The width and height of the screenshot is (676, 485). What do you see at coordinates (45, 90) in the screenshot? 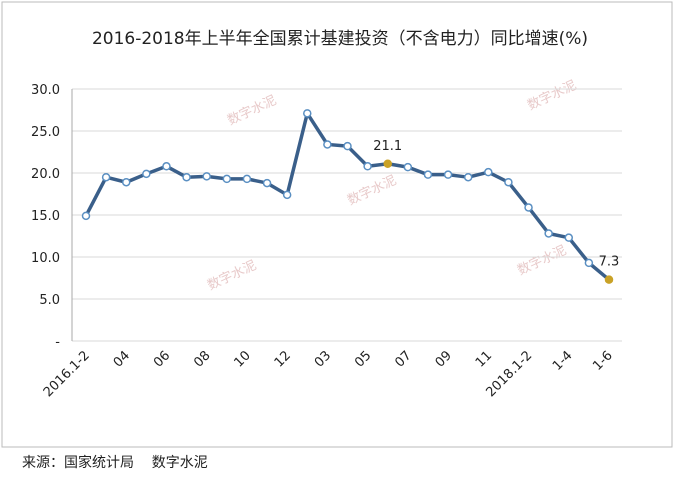
I see `y-tick-label: 30.0` at bounding box center [45, 90].